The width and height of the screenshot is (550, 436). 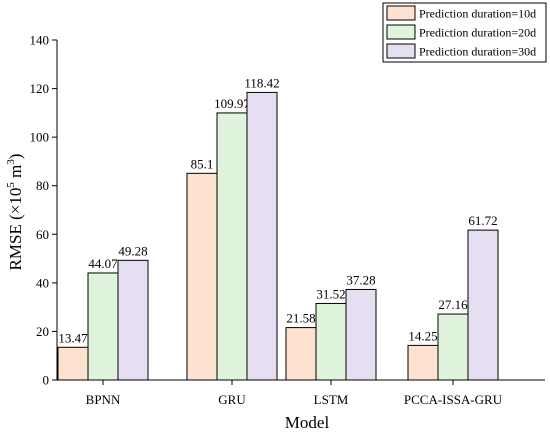 I want to click on x-tick-label: PCCA-ISSA-GRU, so click(x=453, y=399).